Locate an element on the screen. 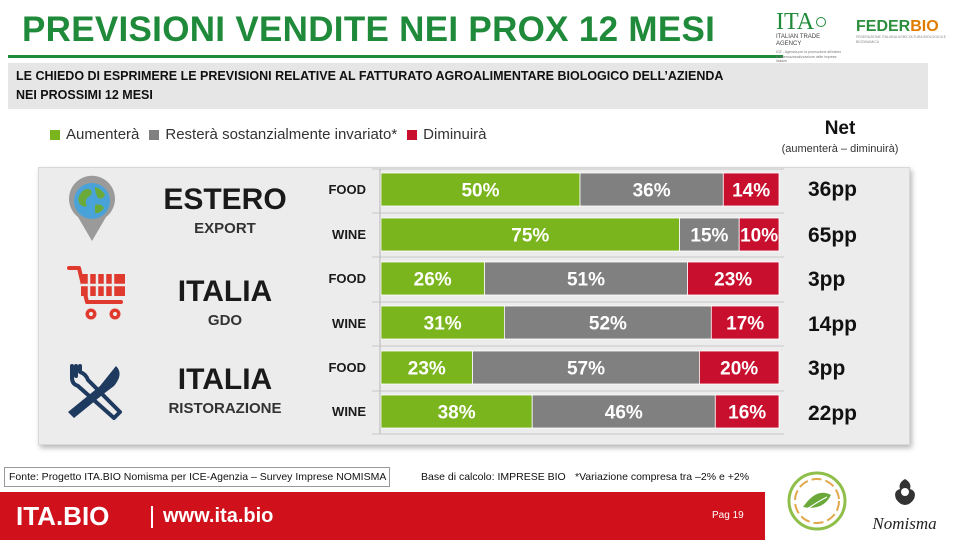 The width and height of the screenshot is (960, 540). itabio-circle-logo is located at coordinates (817, 501).